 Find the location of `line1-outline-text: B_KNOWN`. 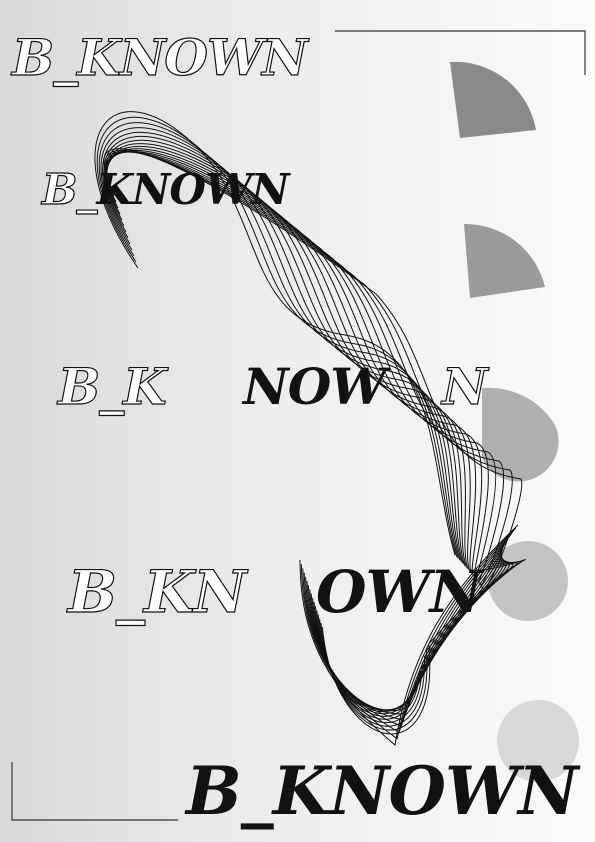

line1-outline-text: B_KNOWN is located at coordinates (159, 57).